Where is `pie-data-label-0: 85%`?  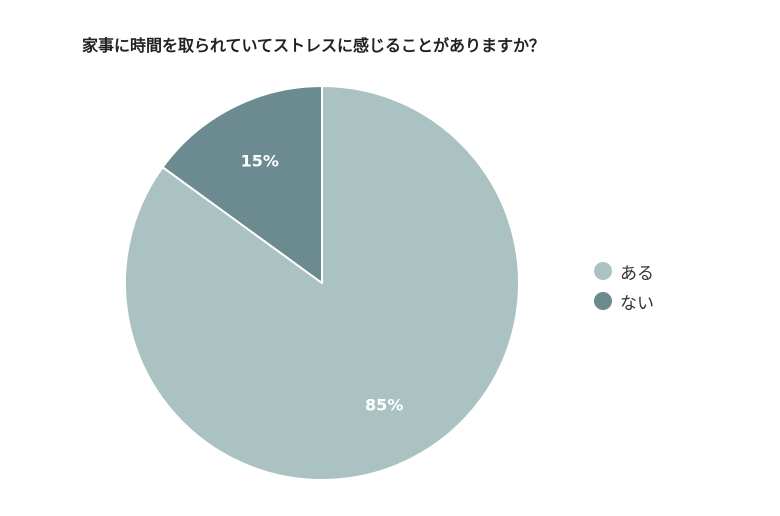
pie-data-label-0: 85% is located at coordinates (384, 405).